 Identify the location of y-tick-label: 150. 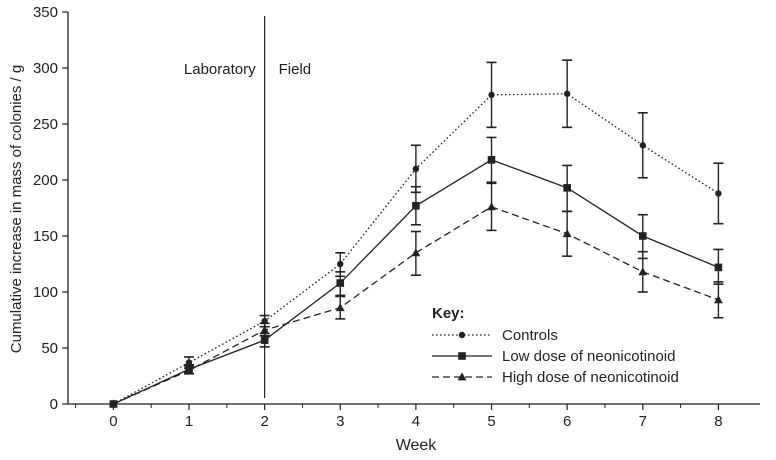
(45, 236).